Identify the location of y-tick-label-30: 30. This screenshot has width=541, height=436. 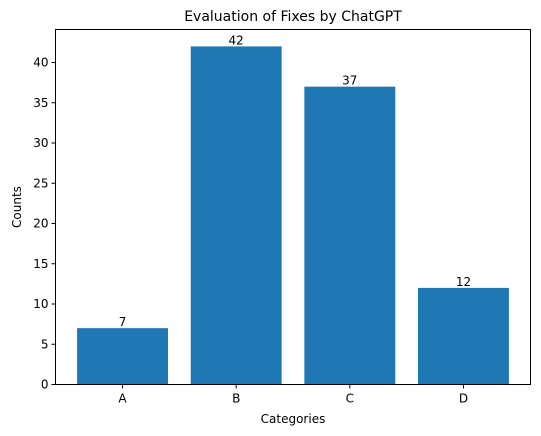
(40, 143).